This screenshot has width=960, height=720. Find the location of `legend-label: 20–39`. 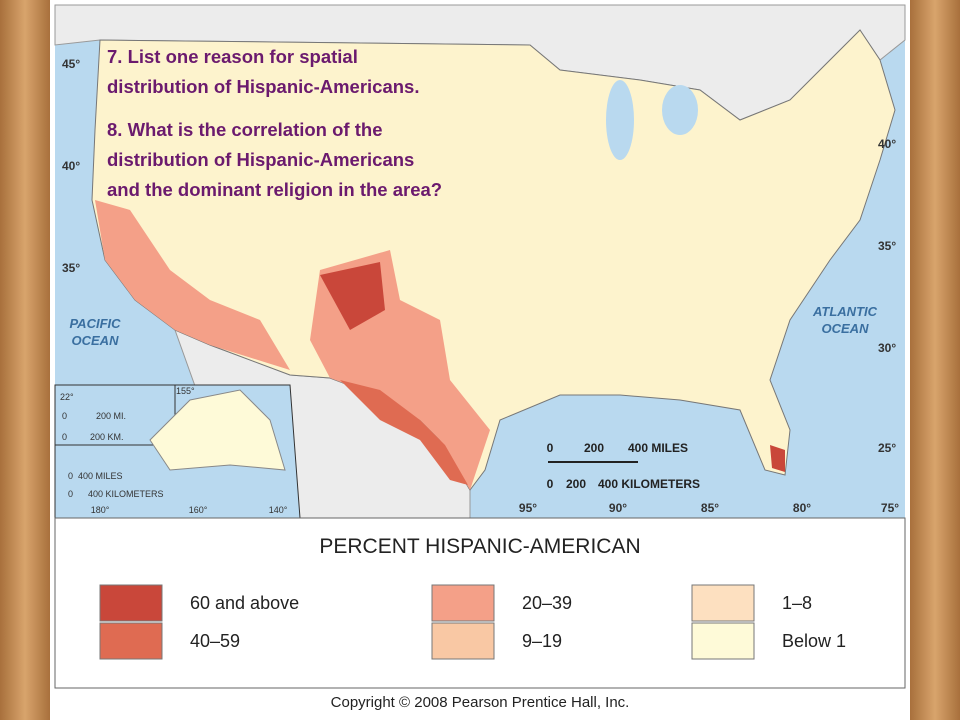

legend-label: 20–39 is located at coordinates (547, 603).